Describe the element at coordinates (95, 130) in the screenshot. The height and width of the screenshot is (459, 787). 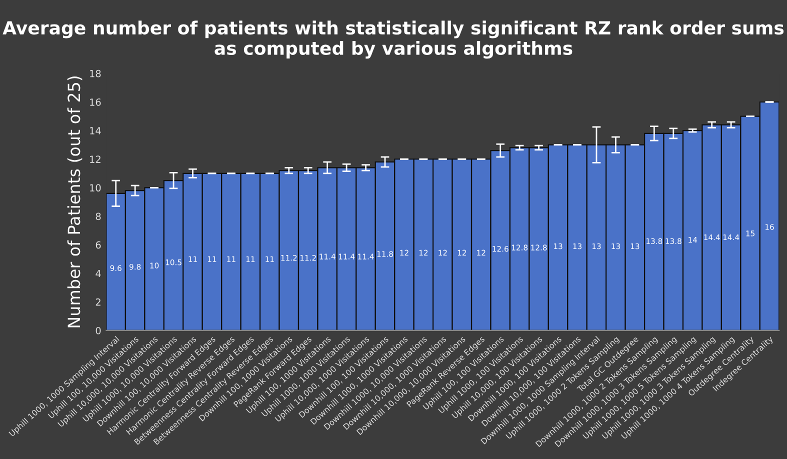
I see `y-tick-label: 14` at that location.